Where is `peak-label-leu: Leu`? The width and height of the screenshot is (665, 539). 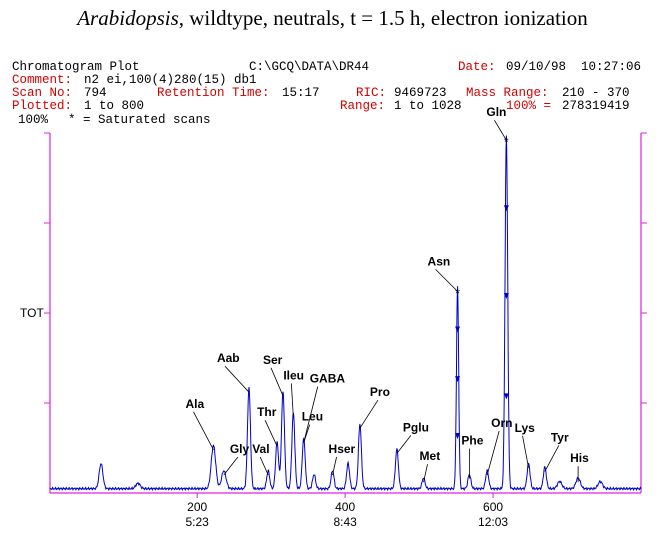
peak-label-leu: Leu is located at coordinates (312, 417).